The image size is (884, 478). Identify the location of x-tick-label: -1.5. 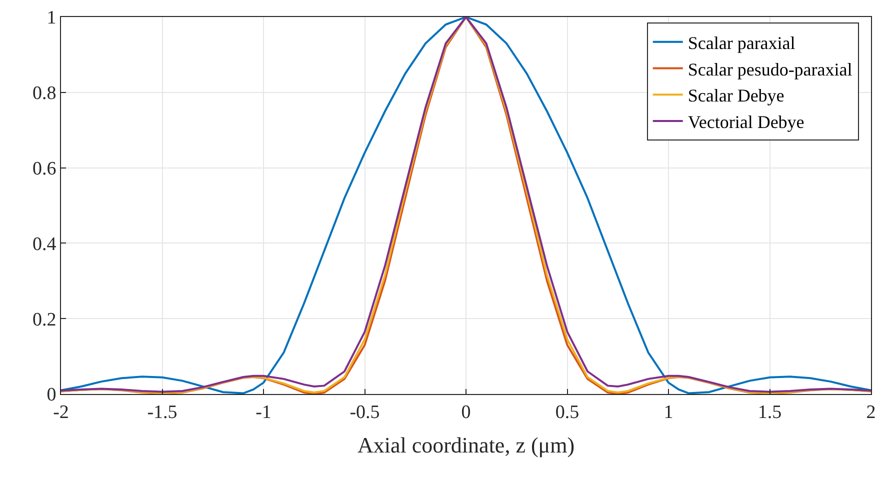
(162, 412).